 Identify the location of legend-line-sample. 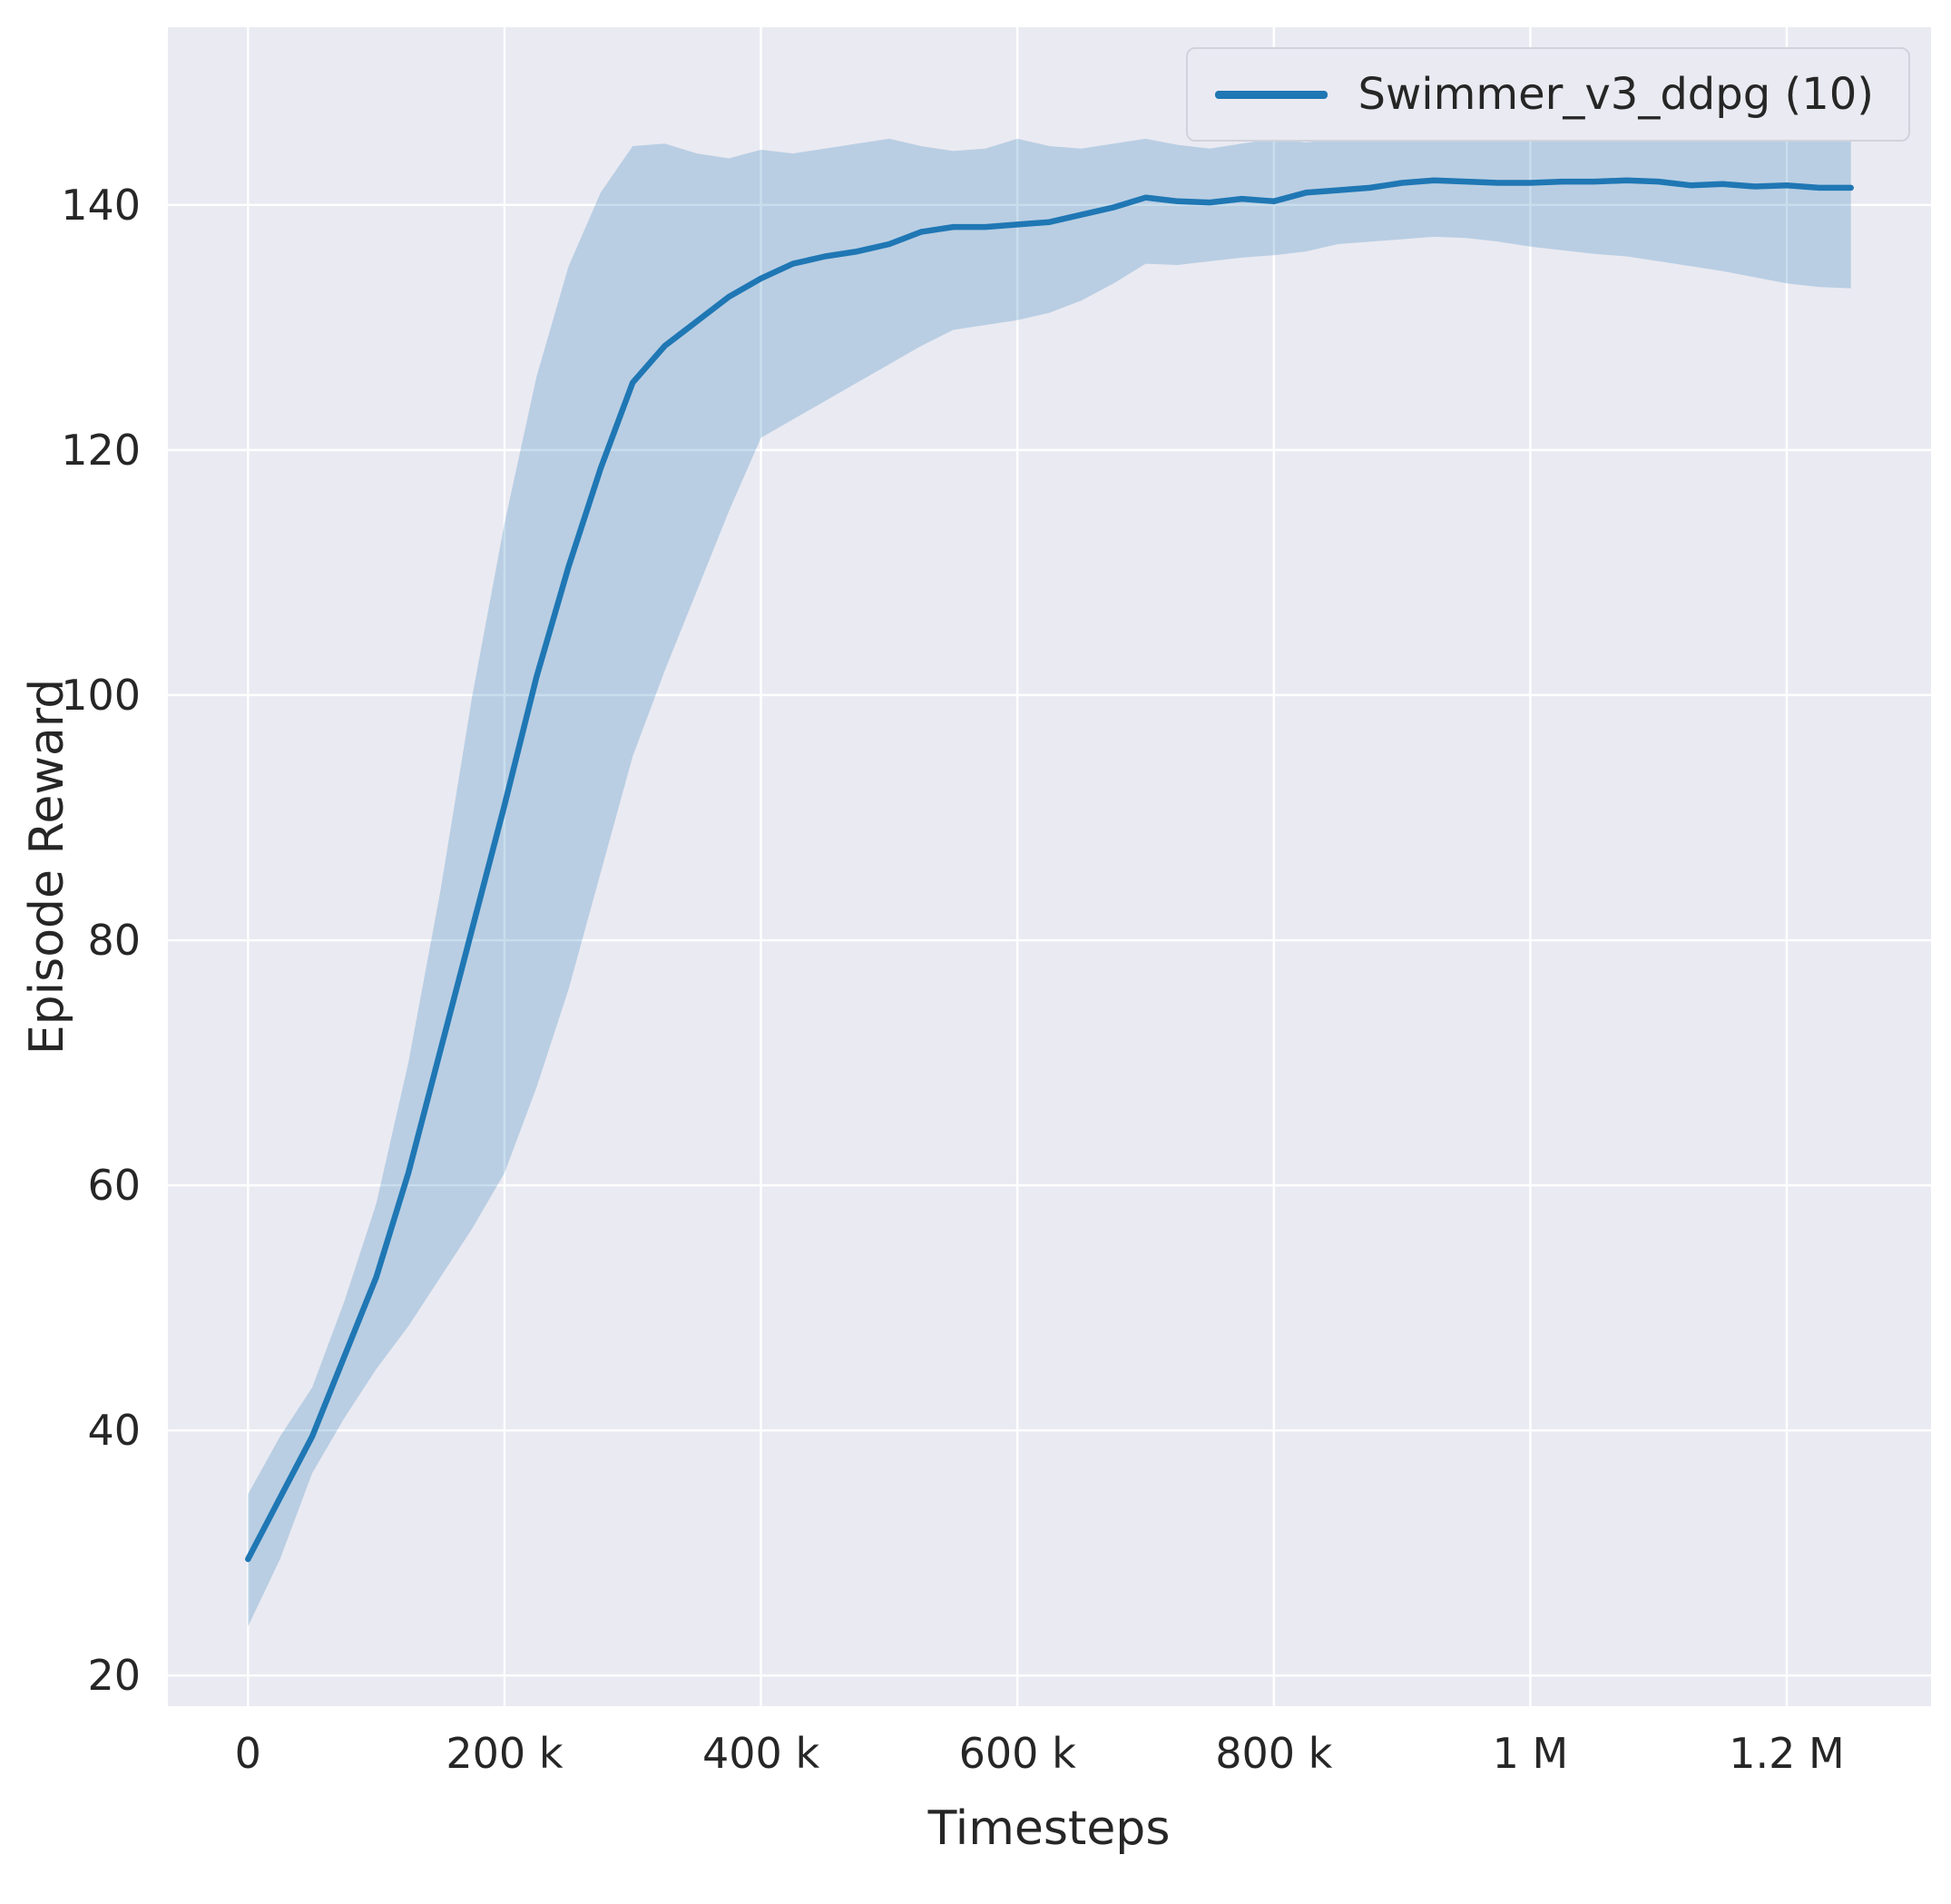
(1271, 95).